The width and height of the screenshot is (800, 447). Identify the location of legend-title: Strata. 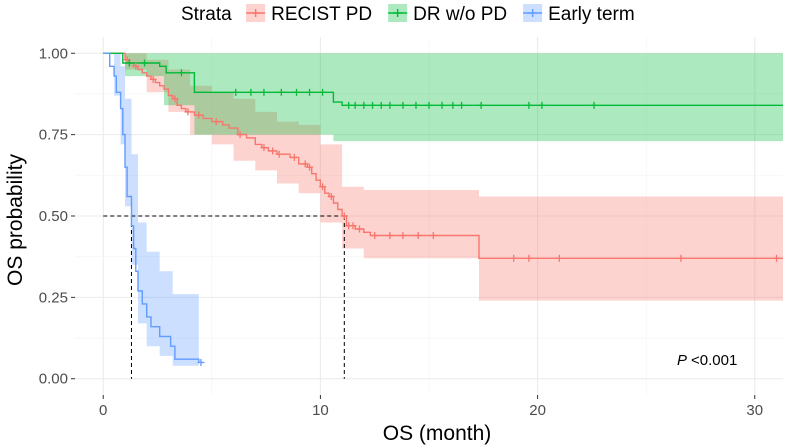
(206, 14).